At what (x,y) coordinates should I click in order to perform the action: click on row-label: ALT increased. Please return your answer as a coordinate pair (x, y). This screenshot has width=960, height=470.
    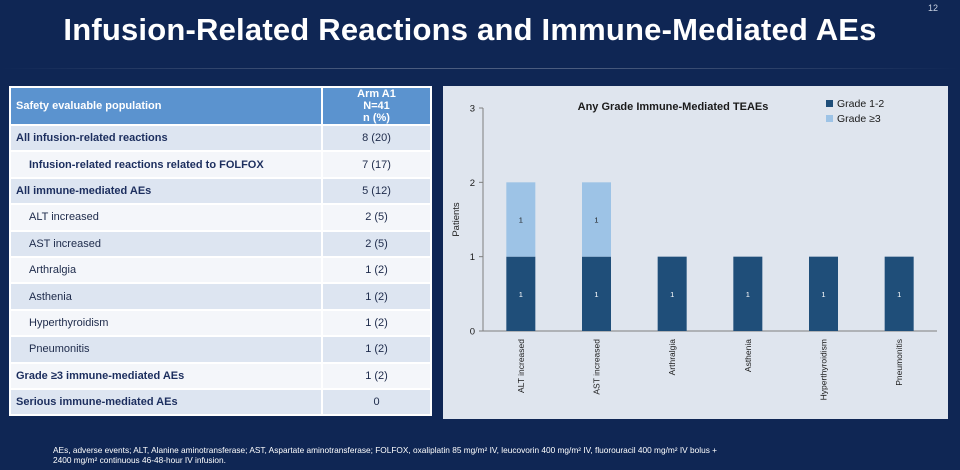
    Looking at the image, I should click on (166, 217).